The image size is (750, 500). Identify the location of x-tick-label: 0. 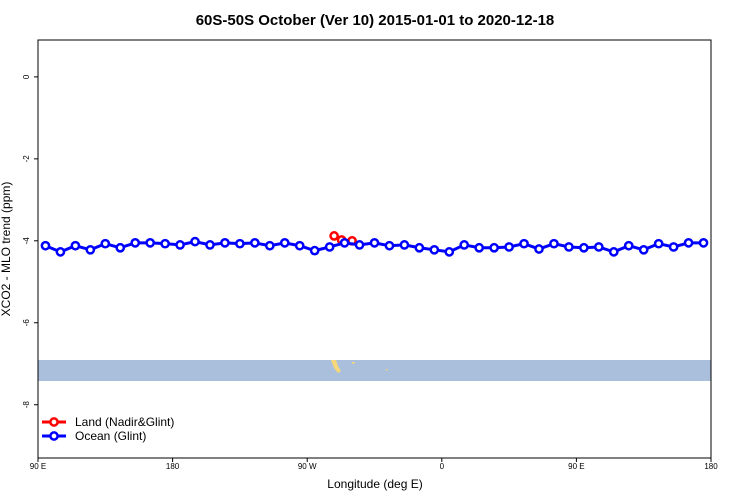
(442, 466).